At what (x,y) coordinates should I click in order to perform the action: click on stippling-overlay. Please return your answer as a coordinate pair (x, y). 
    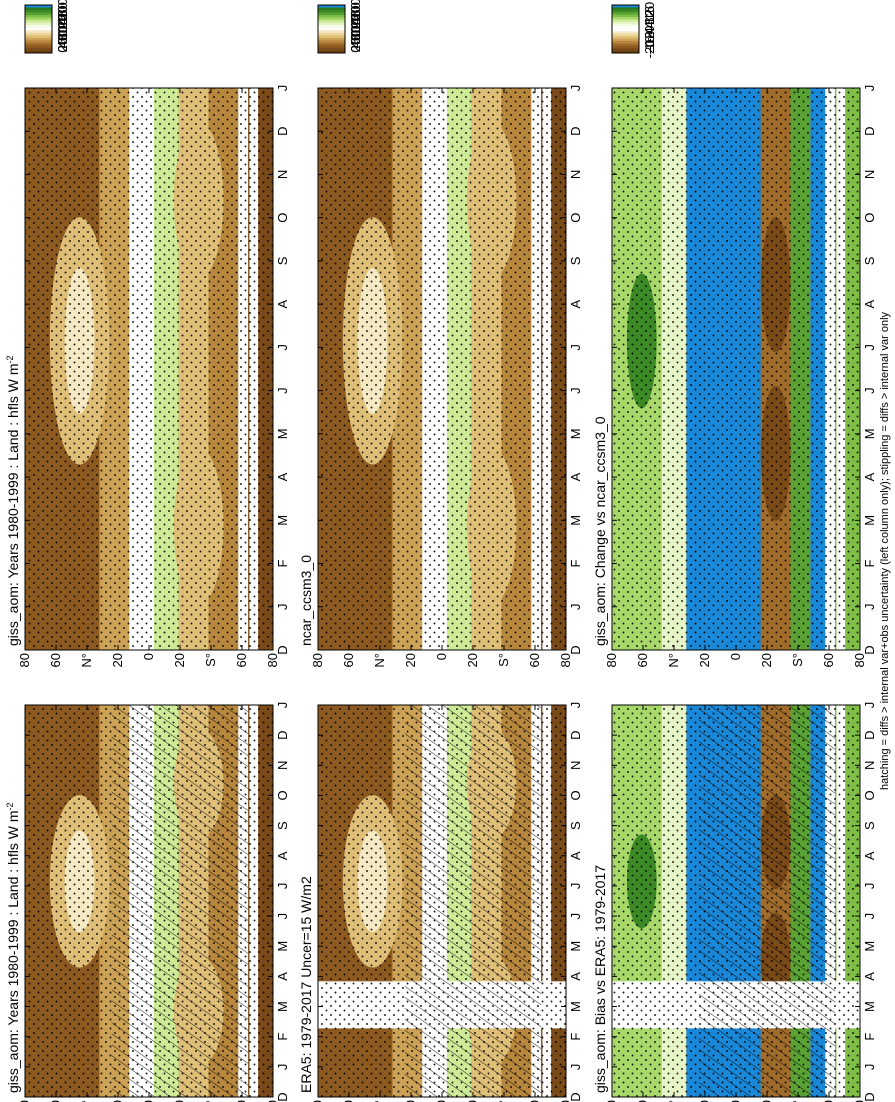
    Looking at the image, I should click on (149, 369).